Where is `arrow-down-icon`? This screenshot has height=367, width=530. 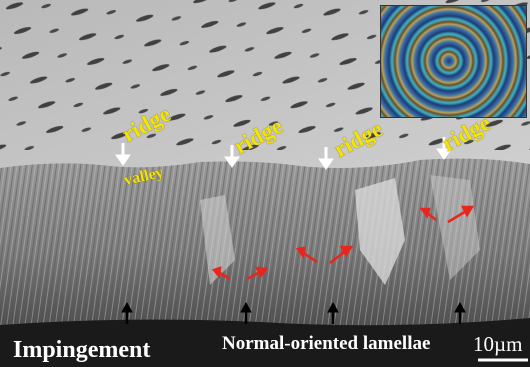
arrow-down-icon is located at coordinates (283, 153).